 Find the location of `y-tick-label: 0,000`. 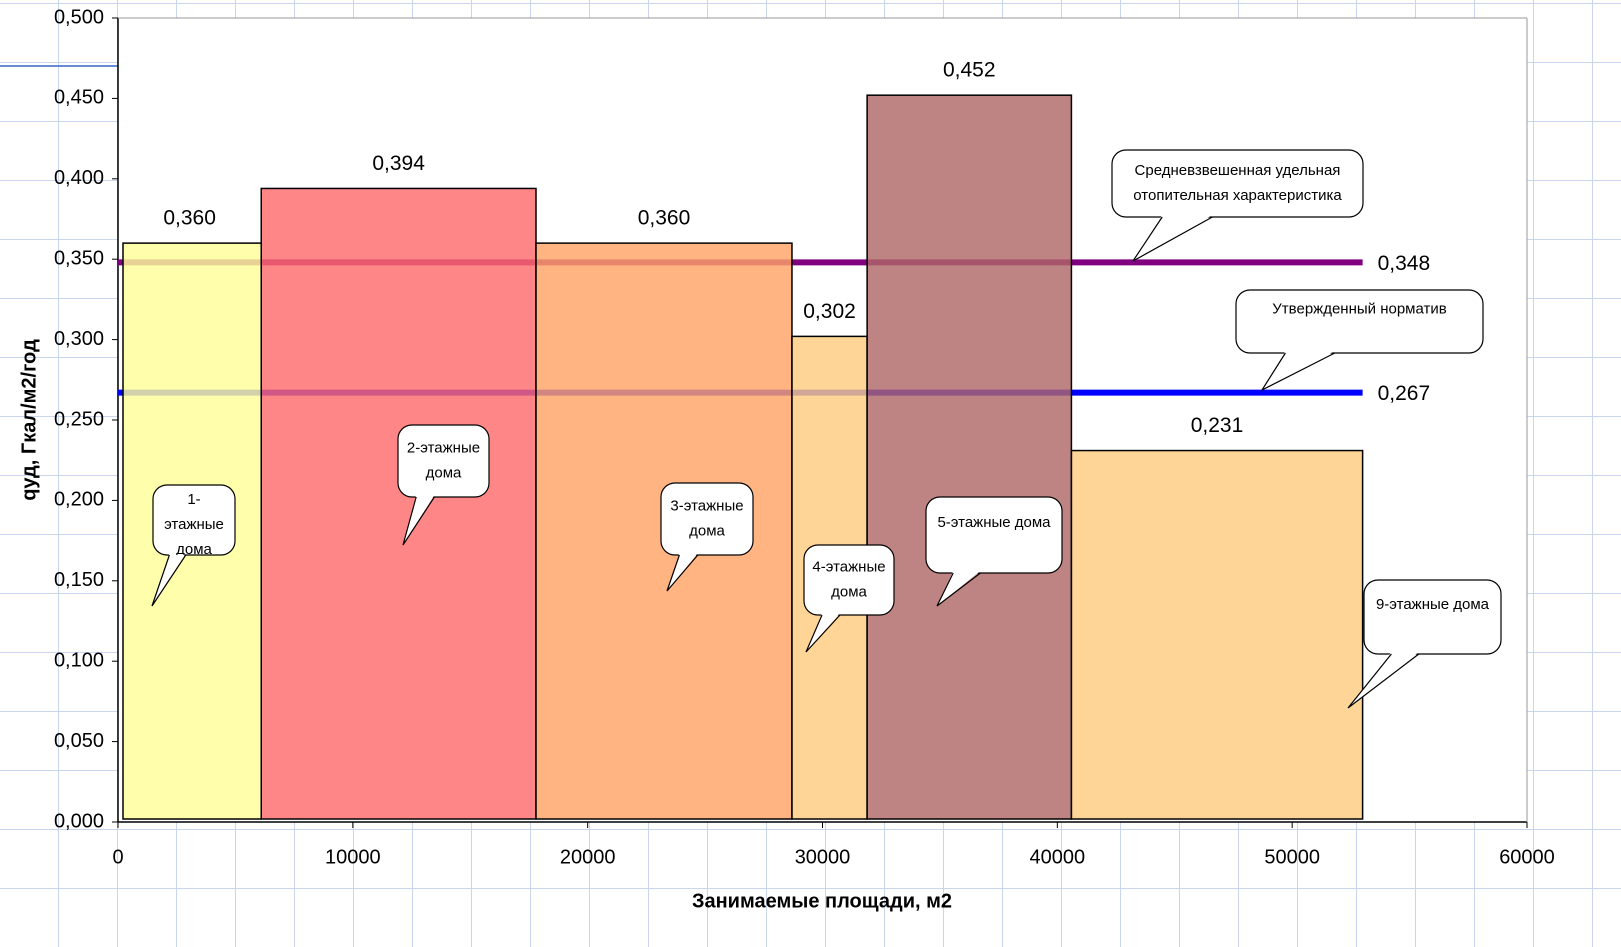

y-tick-label: 0,000 is located at coordinates (79, 821).